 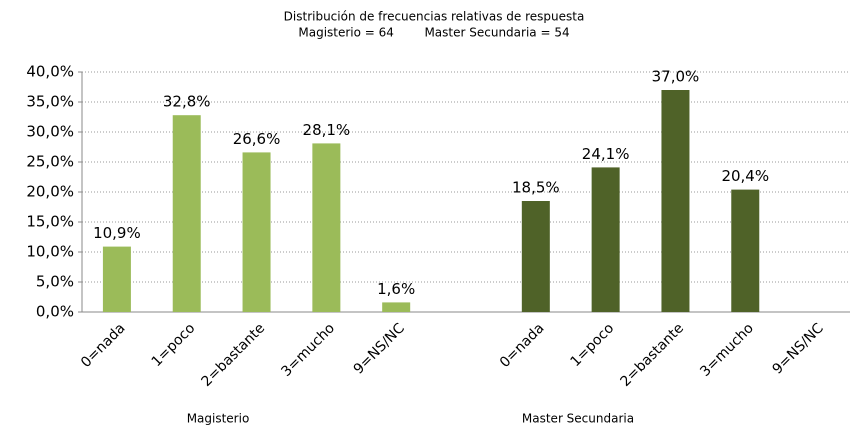 What do you see at coordinates (676, 77) in the screenshot?
I see `data-label: 37,0%` at bounding box center [676, 77].